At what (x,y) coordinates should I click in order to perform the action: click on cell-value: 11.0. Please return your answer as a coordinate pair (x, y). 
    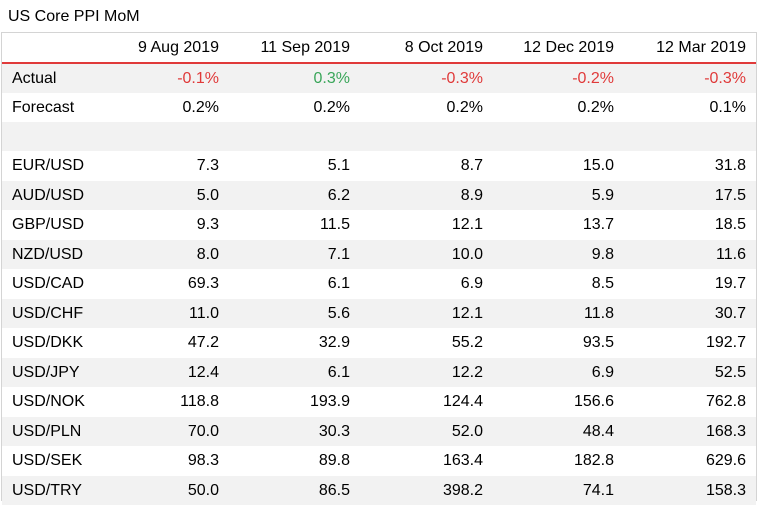
    Looking at the image, I should click on (204, 313).